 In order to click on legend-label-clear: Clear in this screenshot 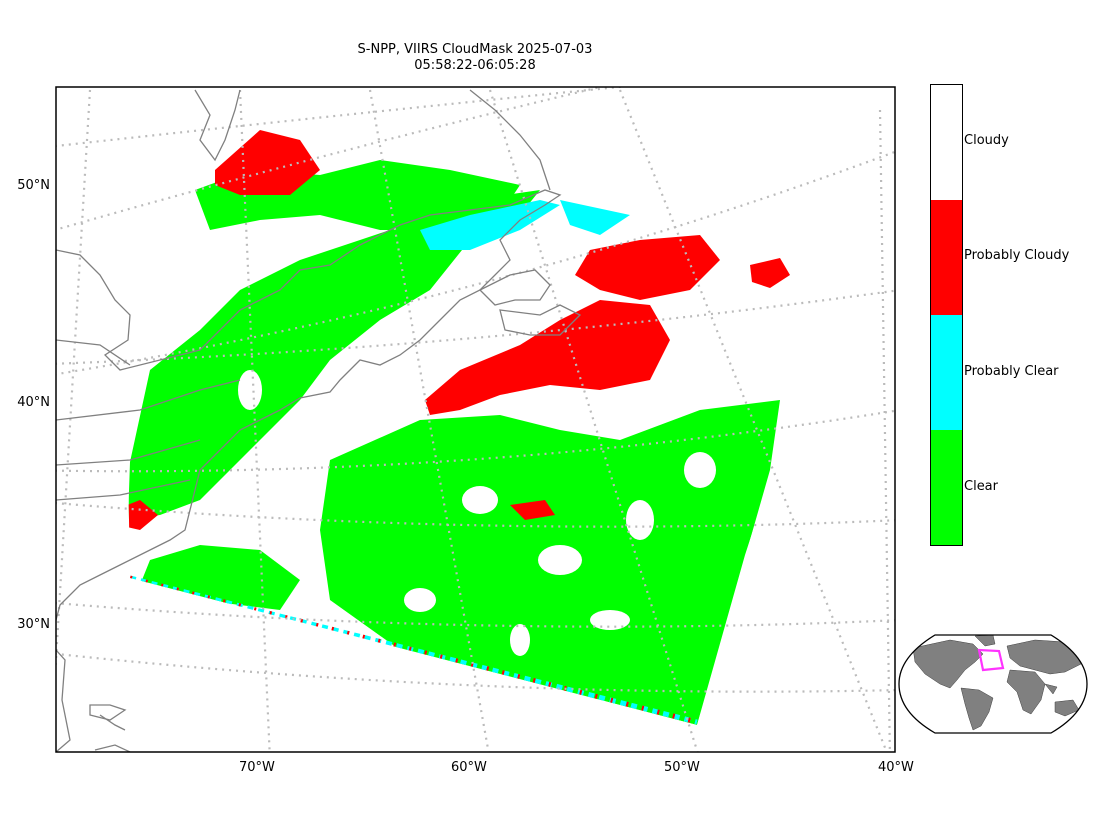, I will do `click(981, 486)`.